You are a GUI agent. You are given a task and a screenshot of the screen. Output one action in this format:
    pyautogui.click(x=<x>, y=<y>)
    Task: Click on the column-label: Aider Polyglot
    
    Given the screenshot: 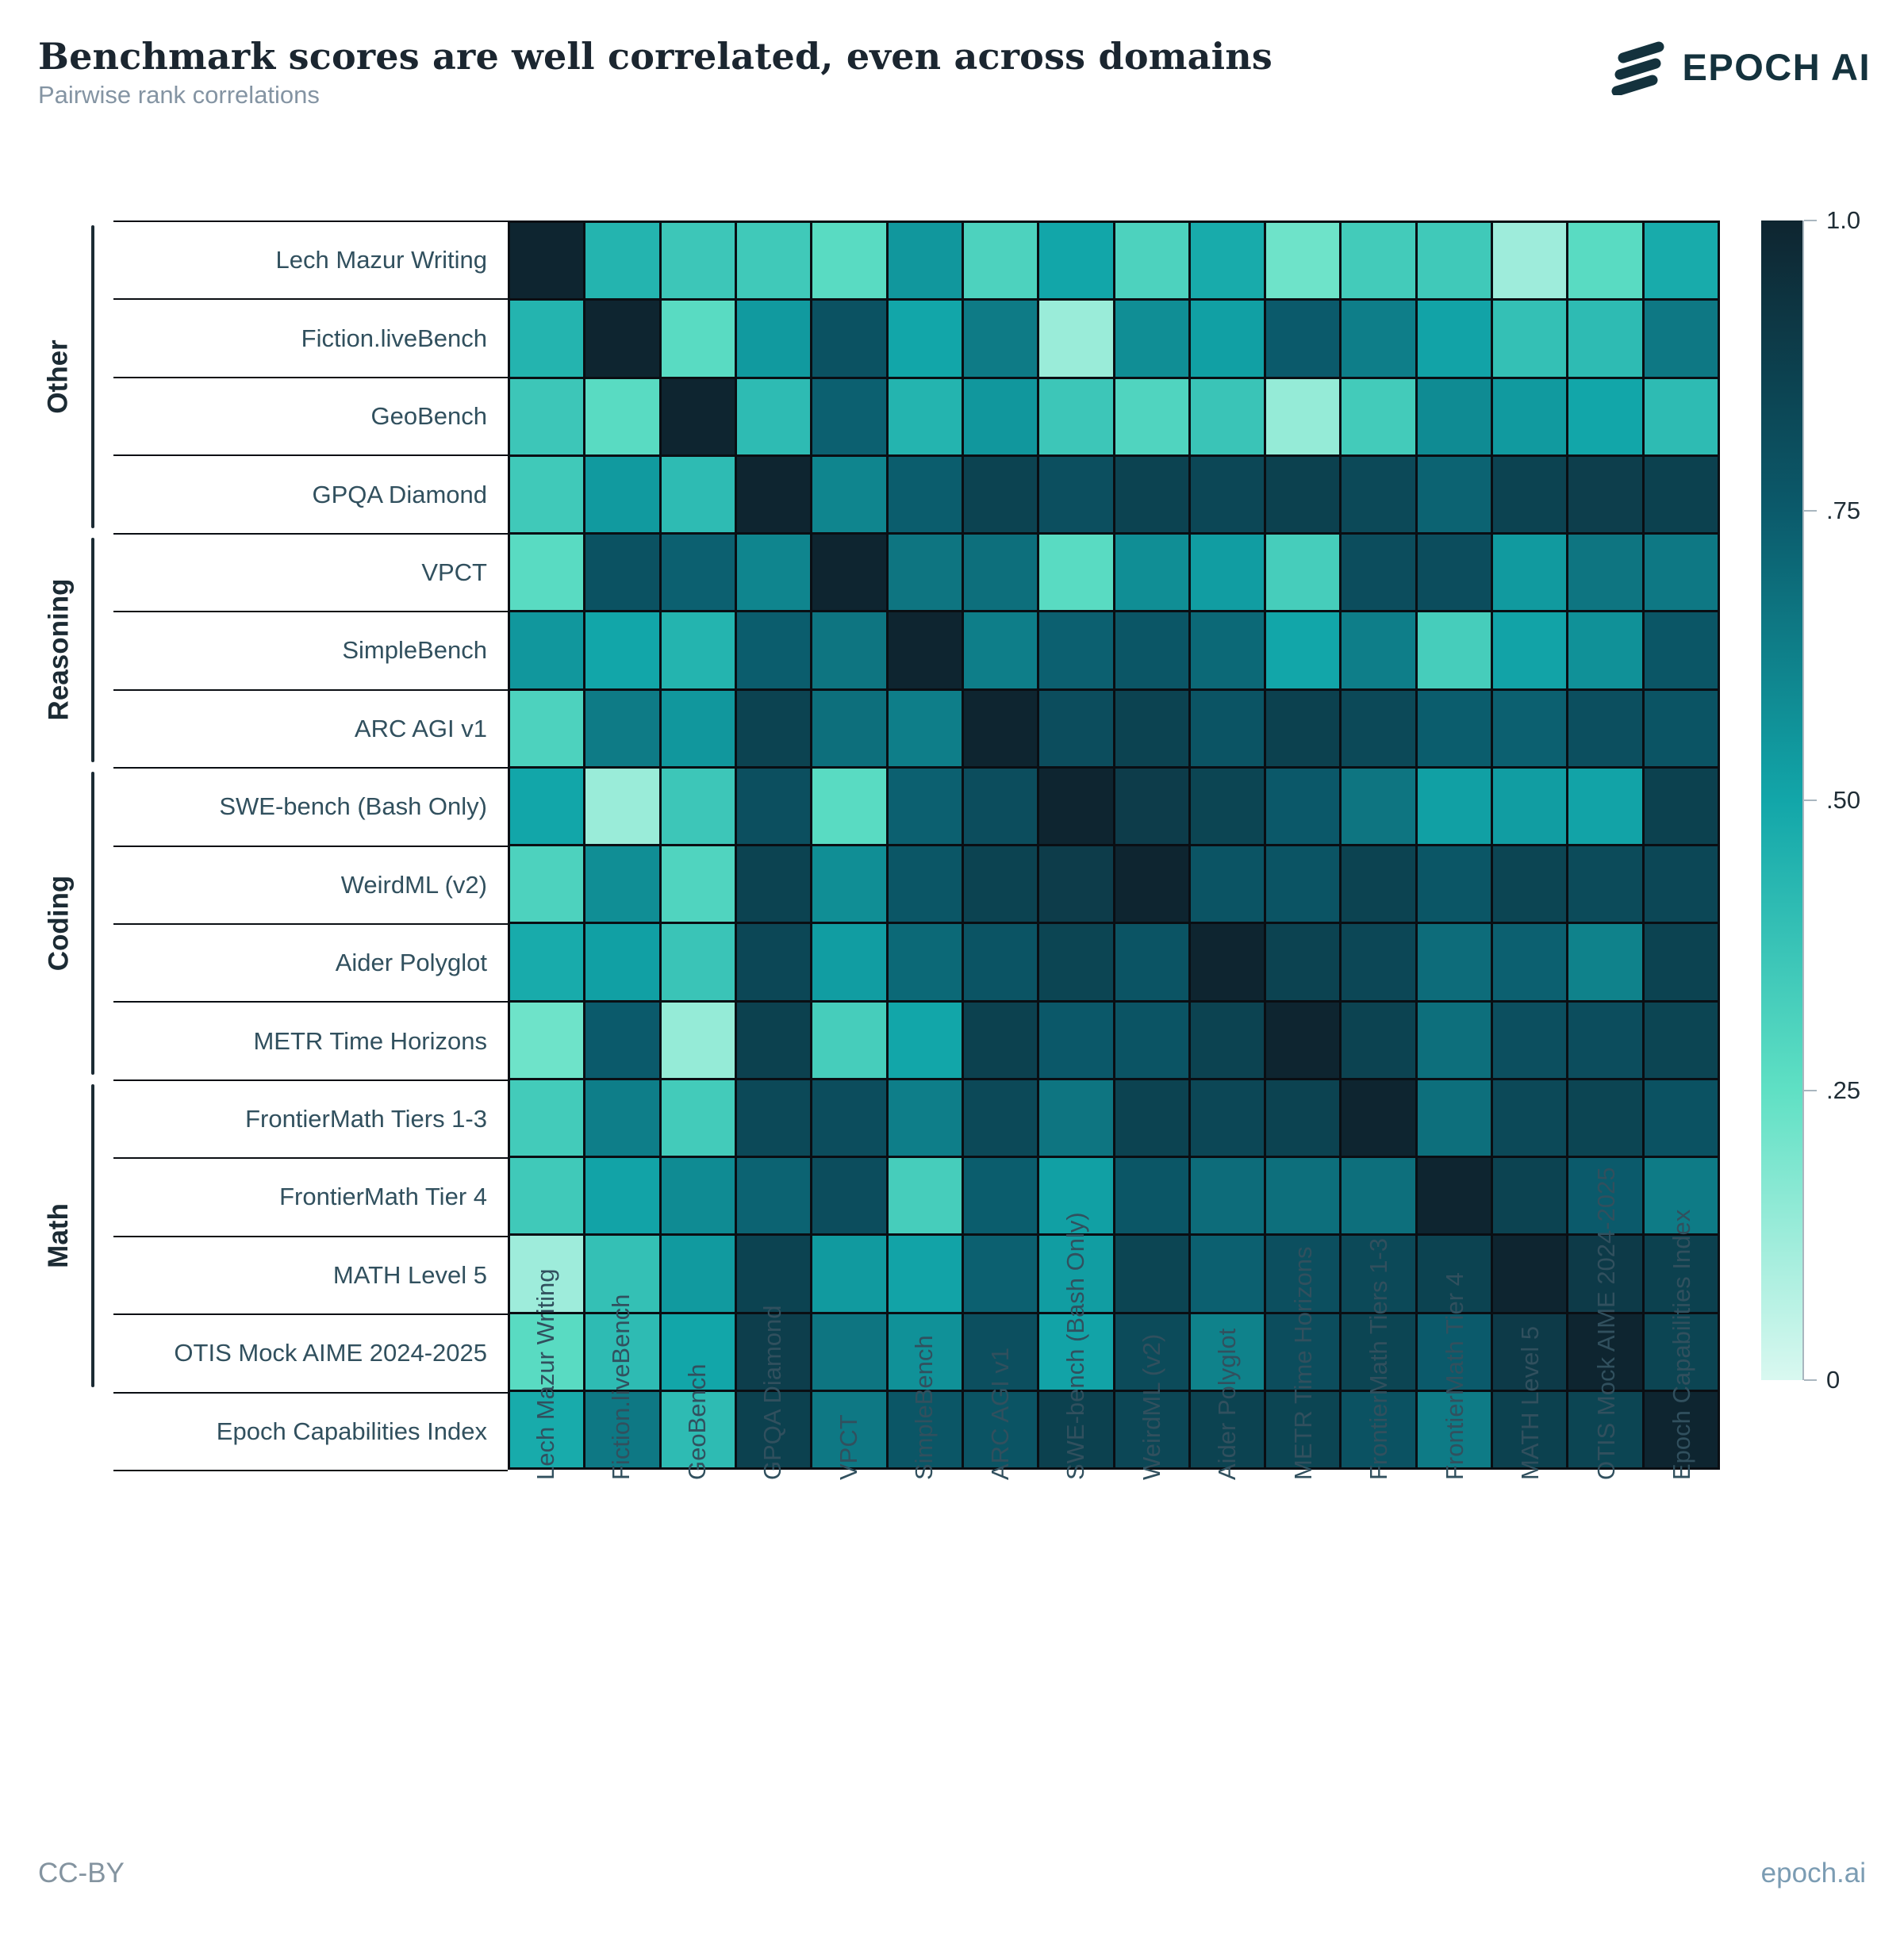 What is the action you would take?
    pyautogui.click(x=1227, y=1404)
    